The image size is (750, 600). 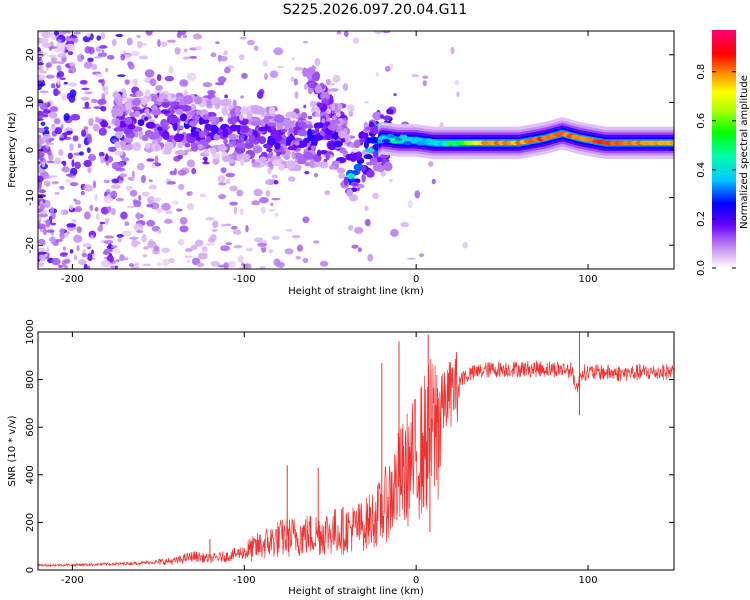 What do you see at coordinates (350, 176) in the screenshot?
I see `heatmap-hotspot` at bounding box center [350, 176].